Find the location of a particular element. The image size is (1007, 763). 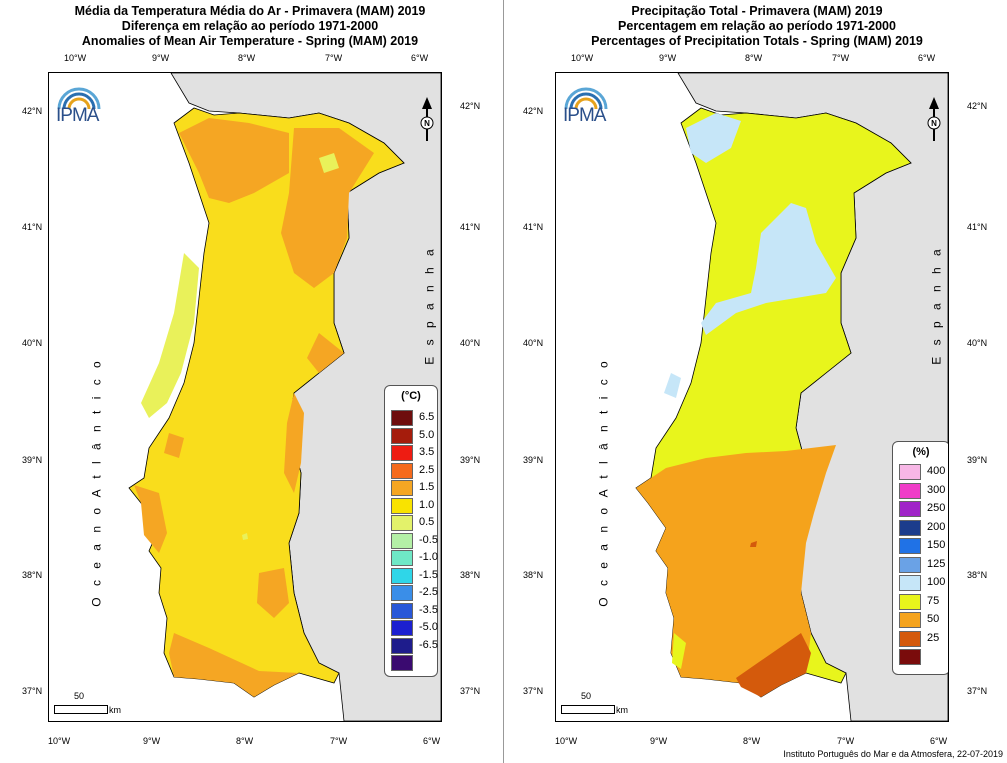

lon-label-bottom: 9°W is located at coordinates (659, 741).